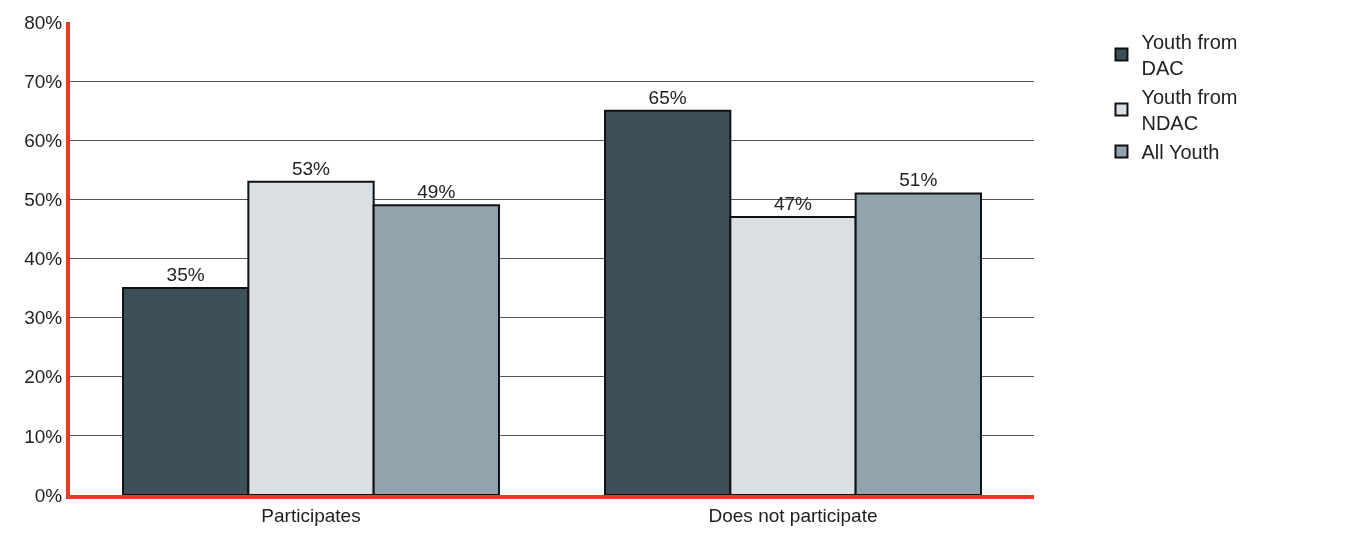 The width and height of the screenshot is (1364, 543). I want to click on y-tick-label: 50%, so click(43, 200).